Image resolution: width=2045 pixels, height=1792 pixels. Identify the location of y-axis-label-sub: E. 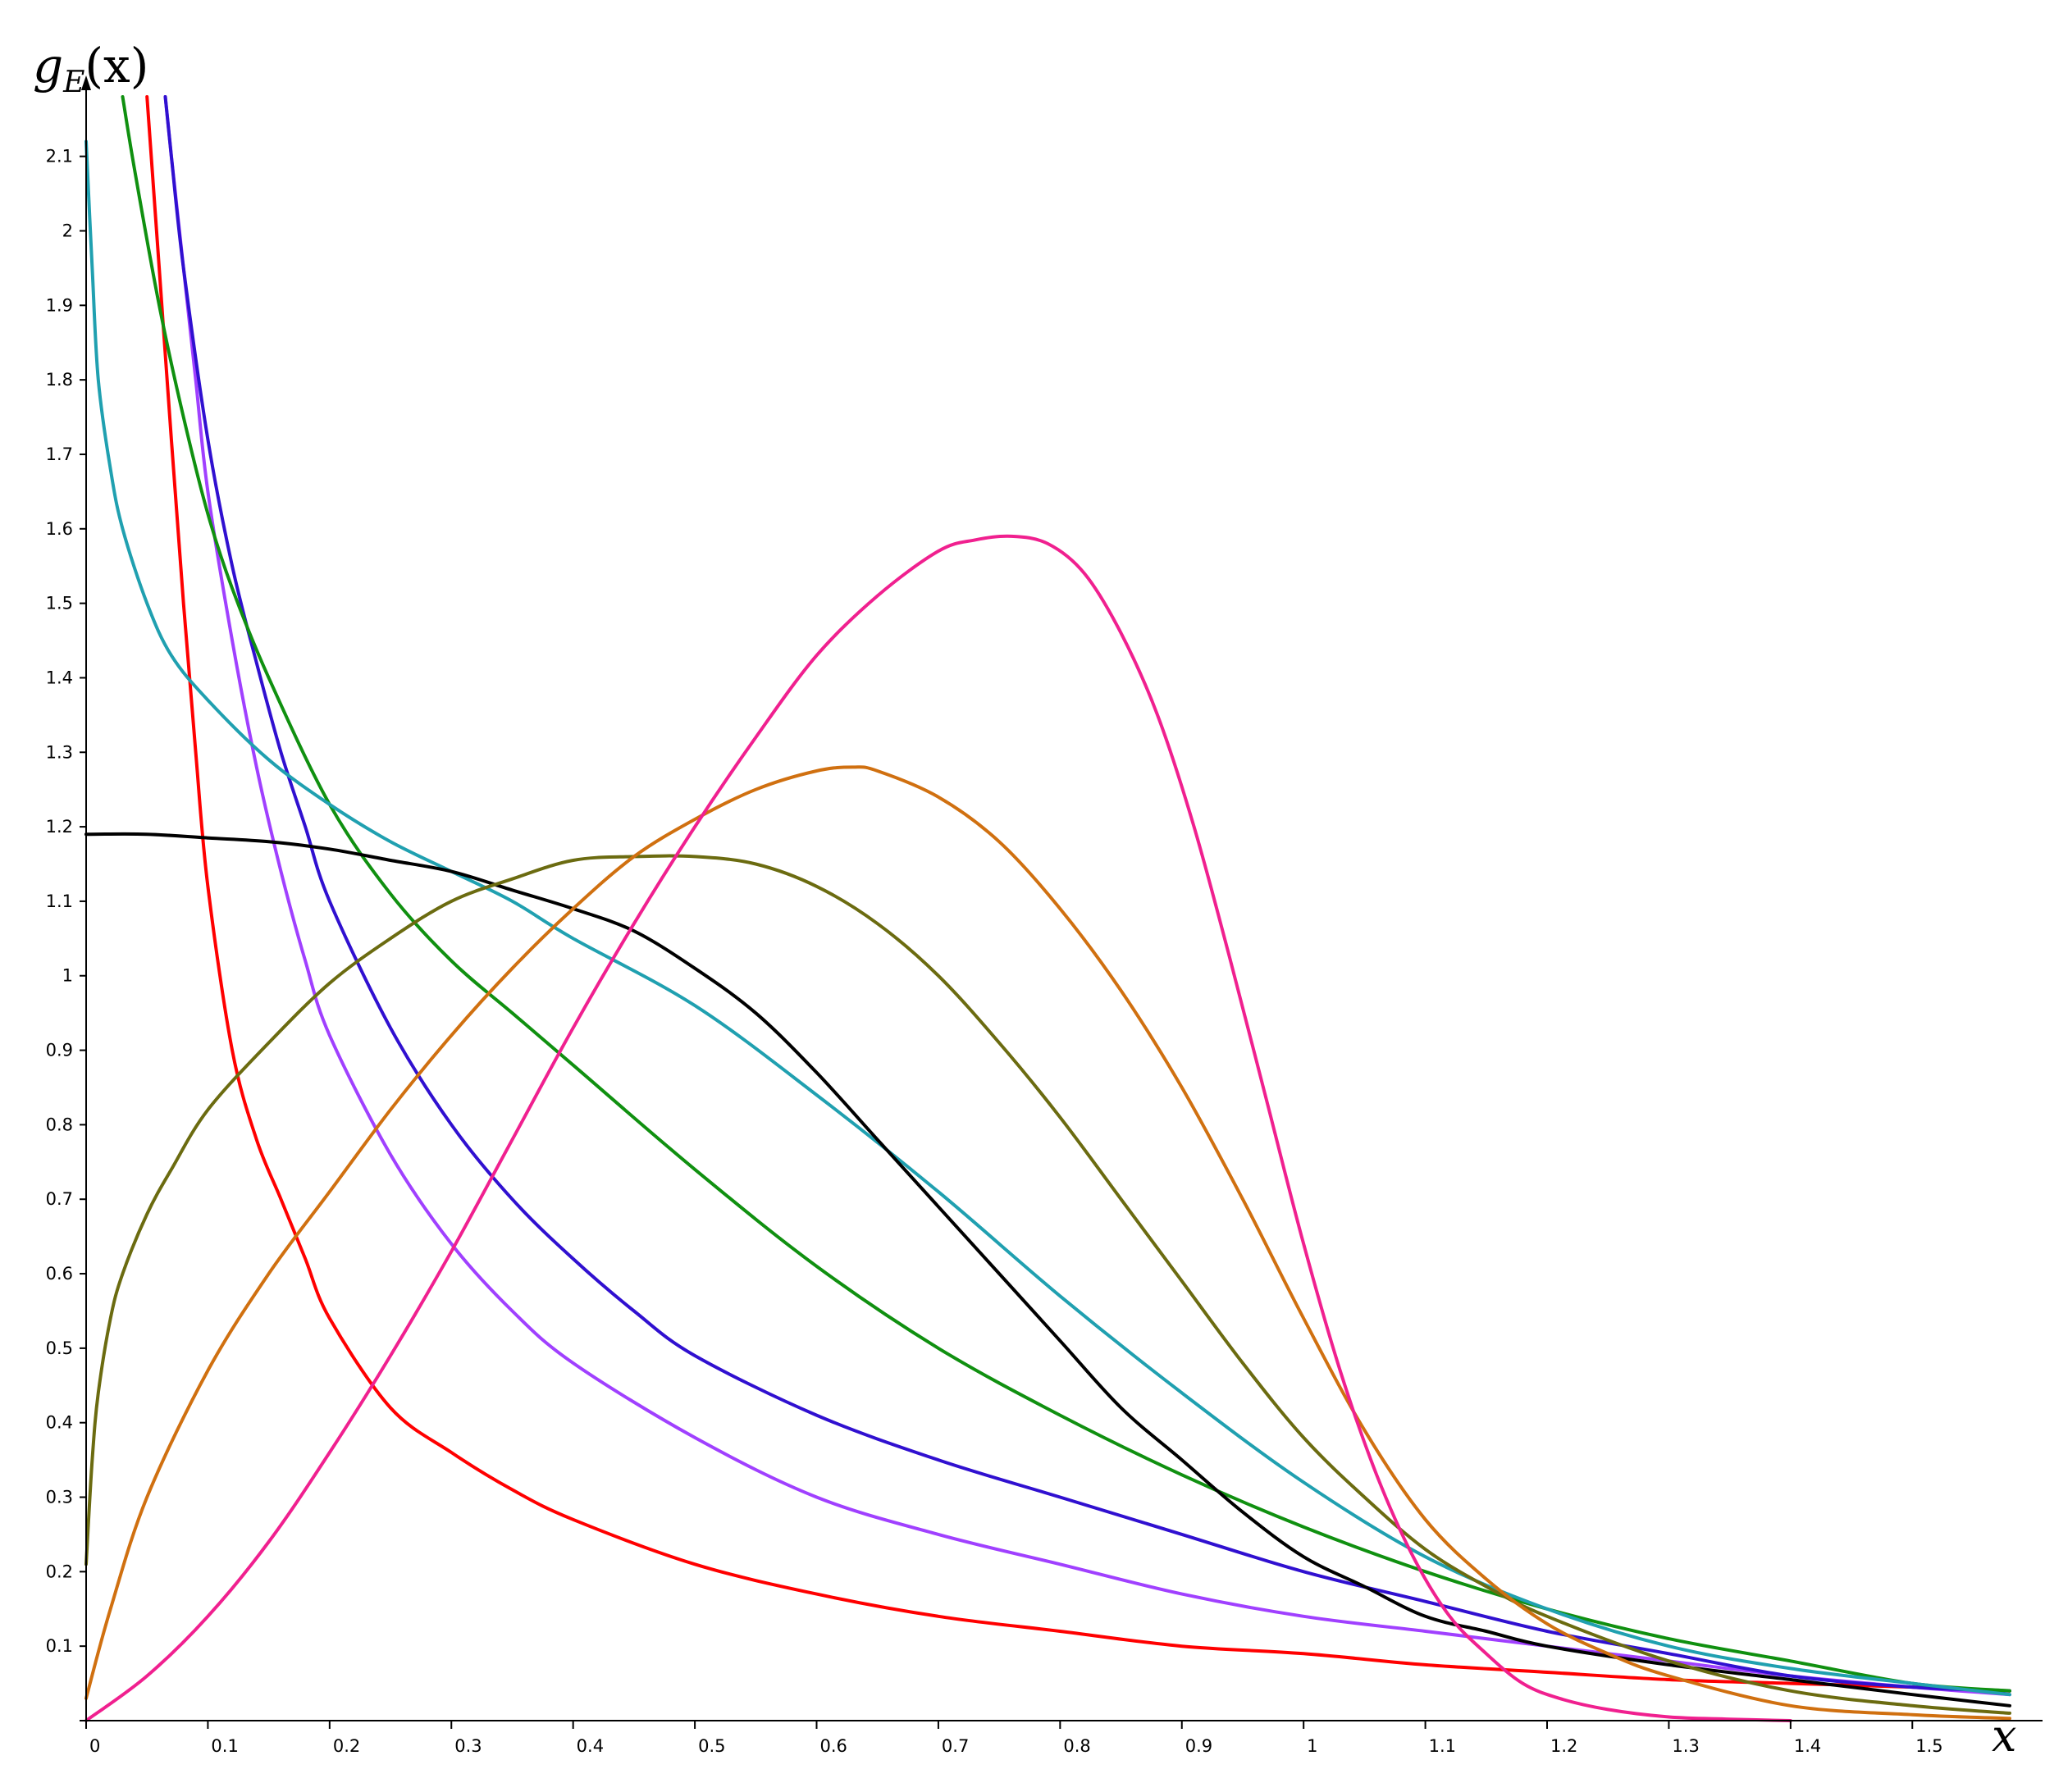
(73, 82).